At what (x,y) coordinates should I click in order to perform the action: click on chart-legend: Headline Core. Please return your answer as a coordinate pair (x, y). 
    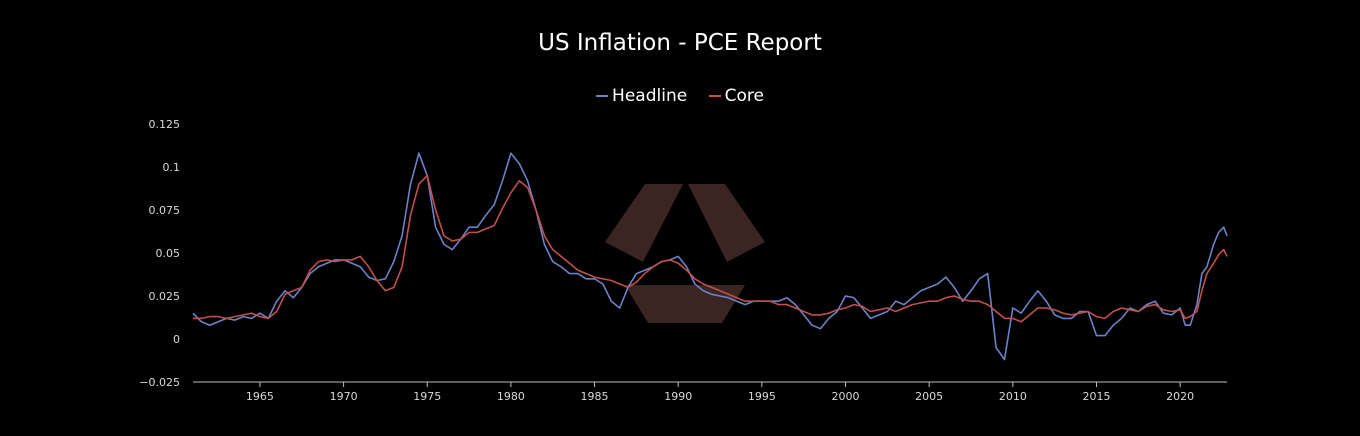
    Looking at the image, I should click on (680, 96).